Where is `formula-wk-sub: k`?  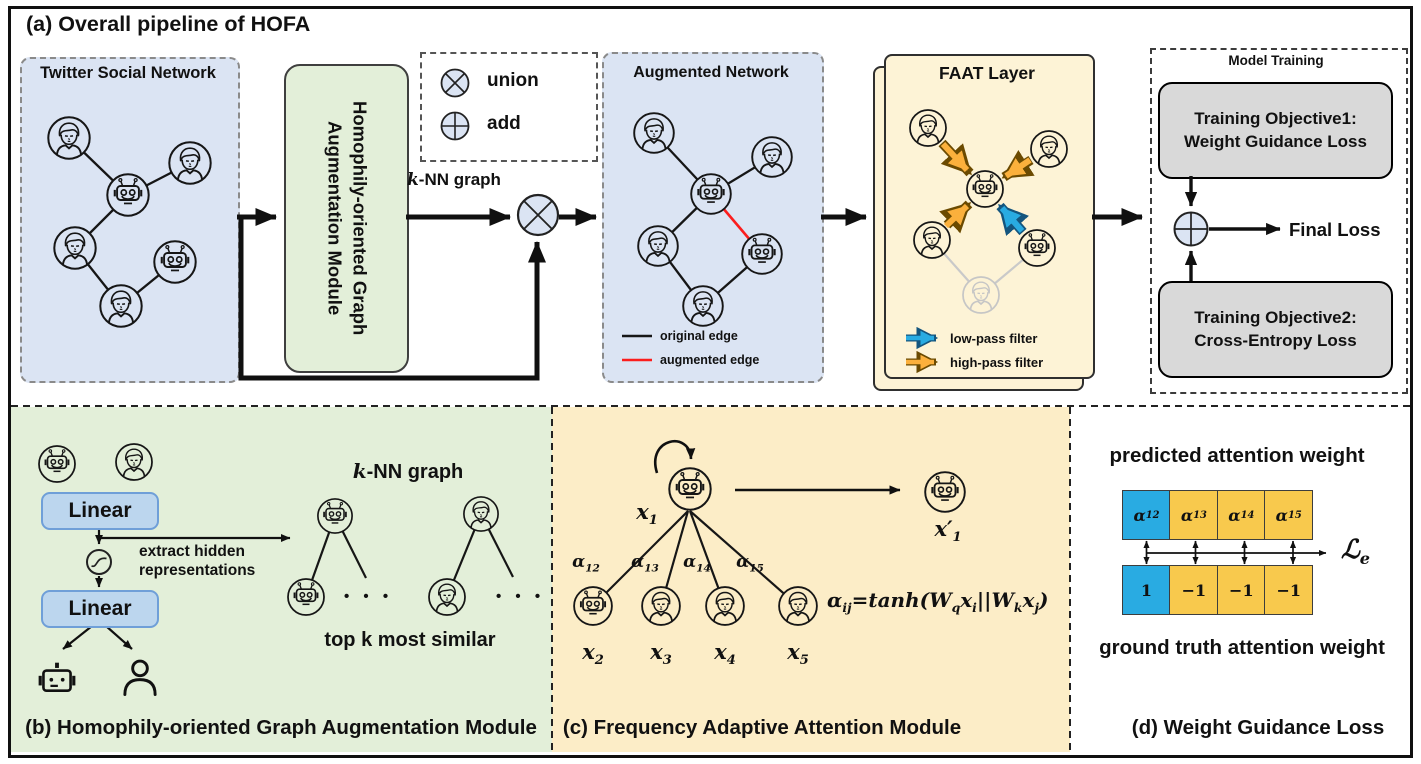
formula-wk-sub: k is located at coordinates (1018, 607).